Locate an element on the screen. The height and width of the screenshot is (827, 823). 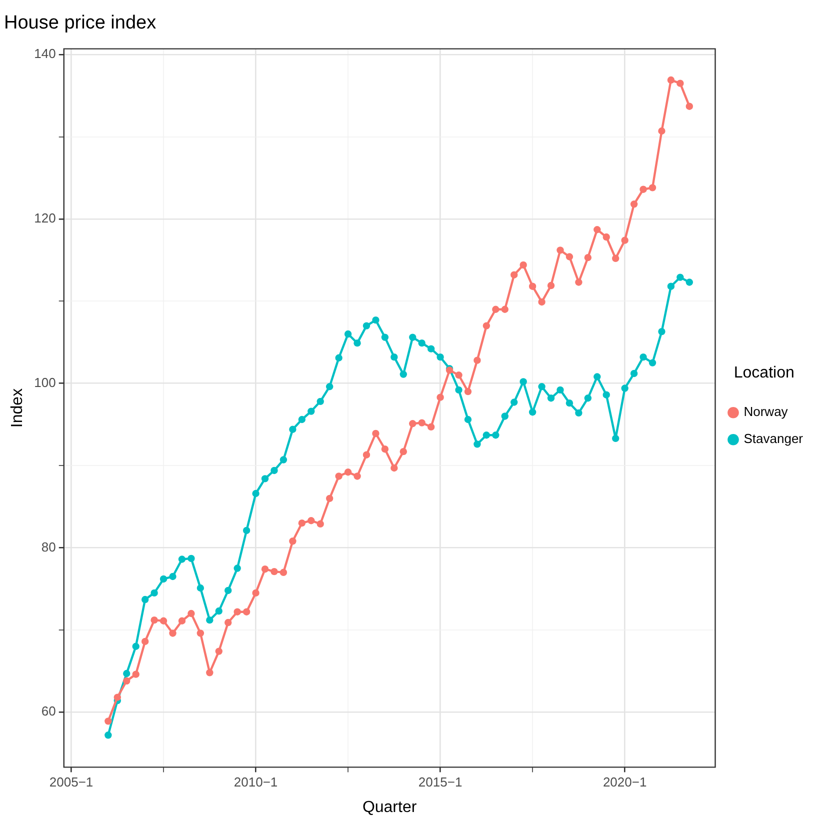
x-tick-label: 2020−1 is located at coordinates (624, 782).